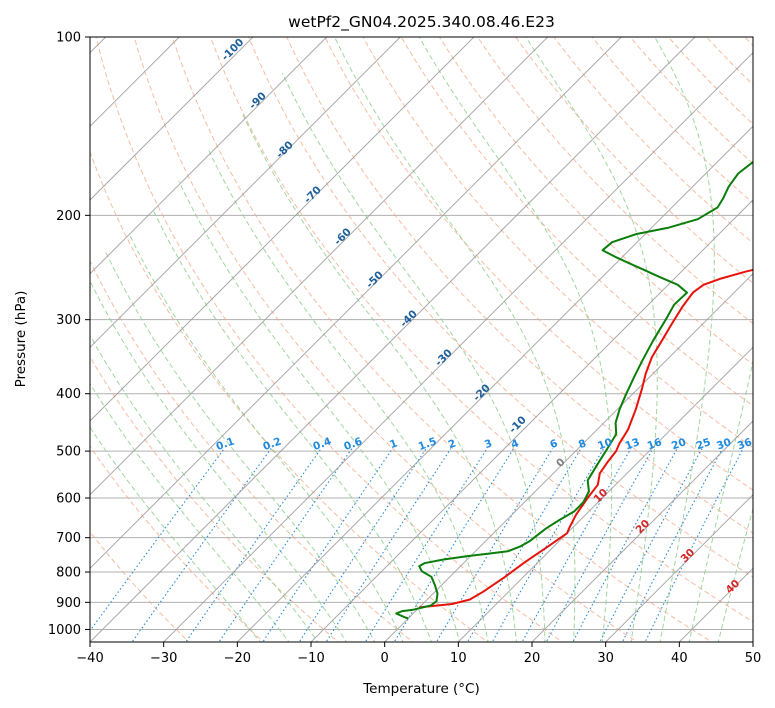 This screenshot has height=708, width=775. I want to click on y-tick-label: 500, so click(68, 452).